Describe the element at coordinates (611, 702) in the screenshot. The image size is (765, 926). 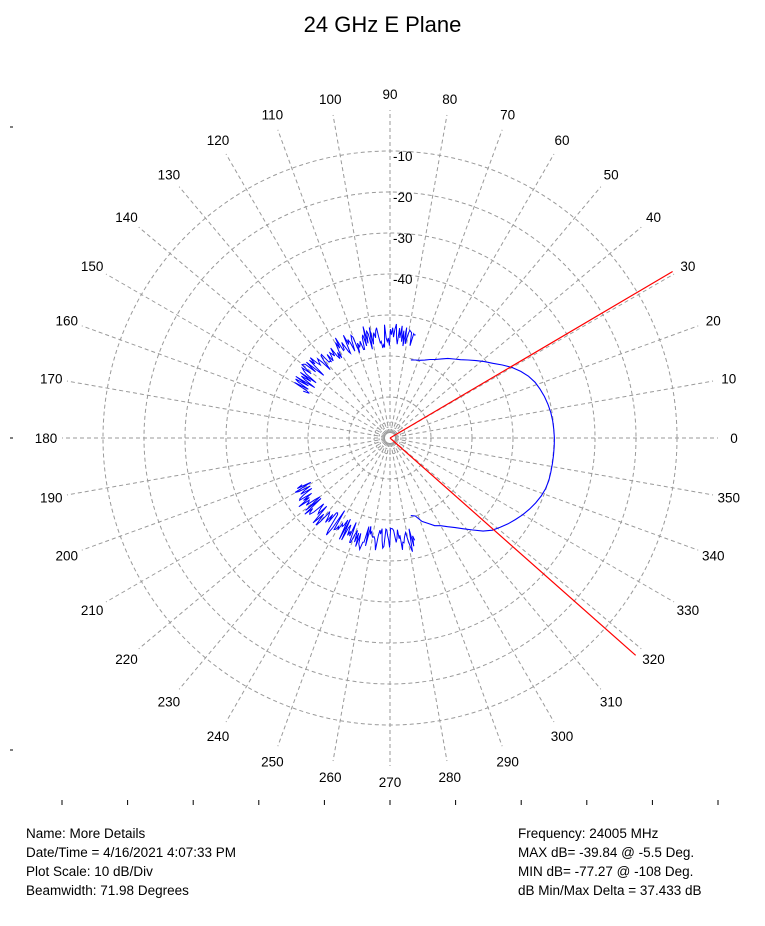
I see `angle-tick-label: 310` at that location.